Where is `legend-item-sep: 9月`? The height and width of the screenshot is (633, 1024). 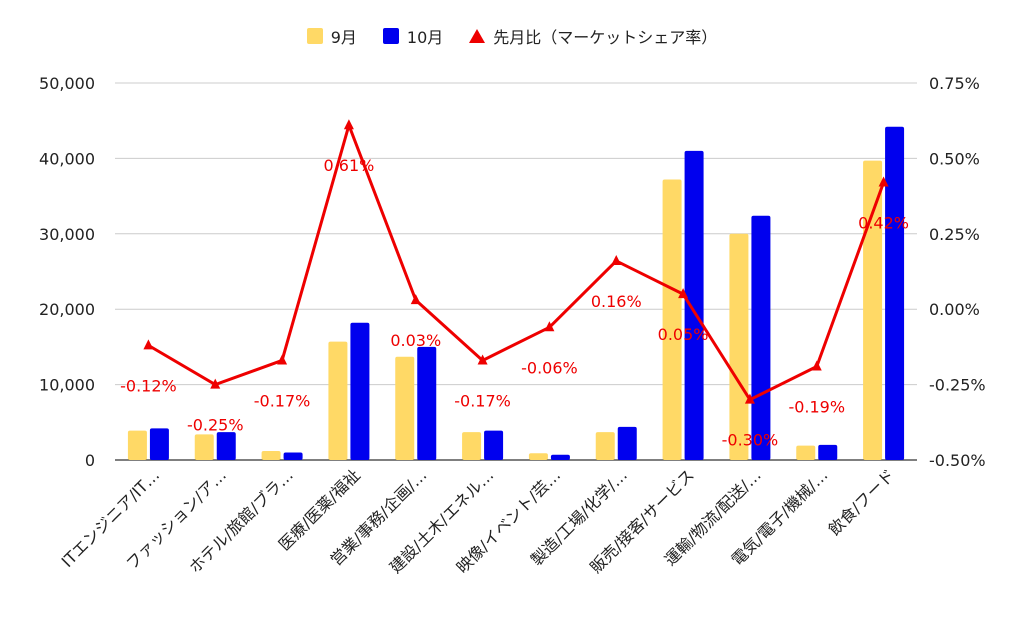
legend-item-sep: 9月 is located at coordinates (331, 36).